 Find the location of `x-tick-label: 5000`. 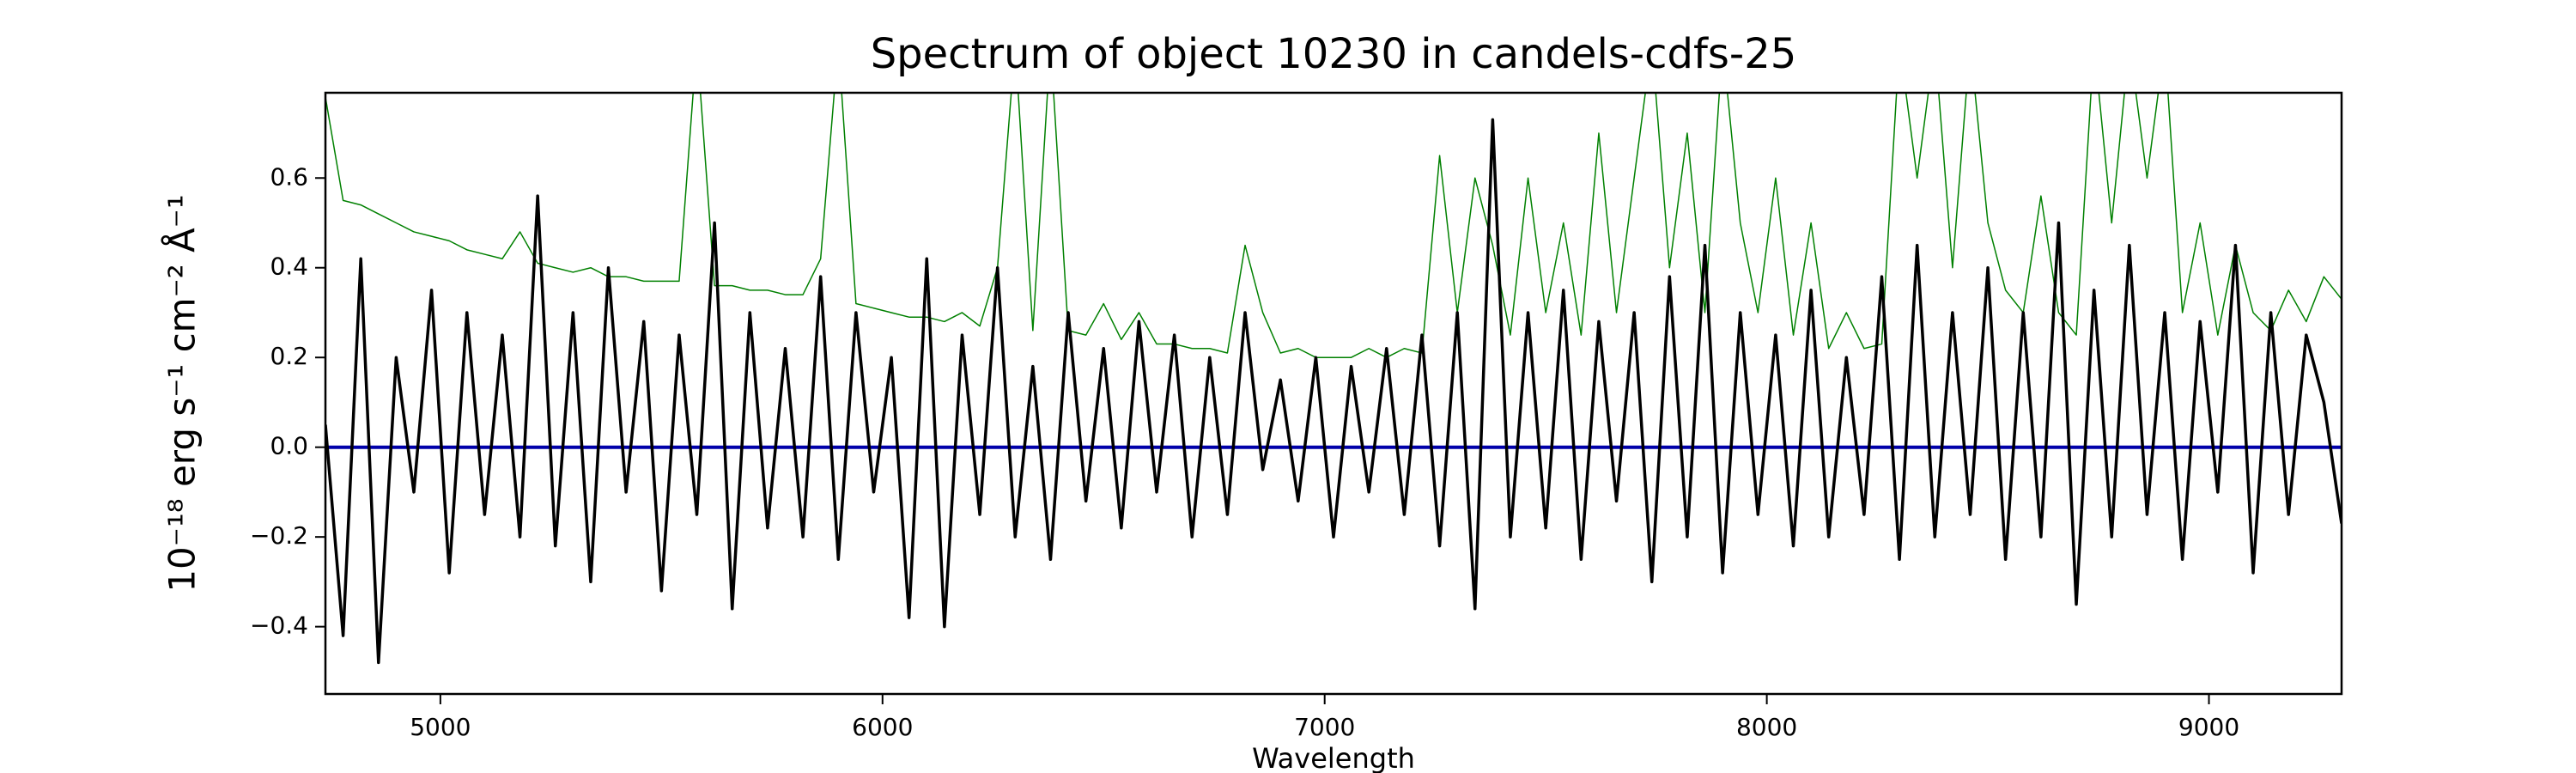

x-tick-label: 5000 is located at coordinates (441, 727).